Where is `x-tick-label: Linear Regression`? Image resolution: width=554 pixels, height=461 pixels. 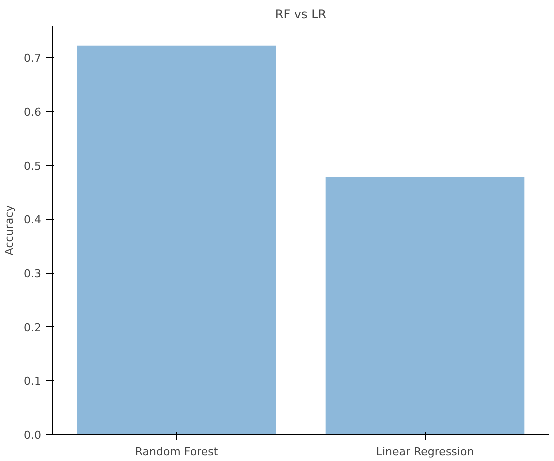
x-tick-label: Linear Regression is located at coordinates (425, 452).